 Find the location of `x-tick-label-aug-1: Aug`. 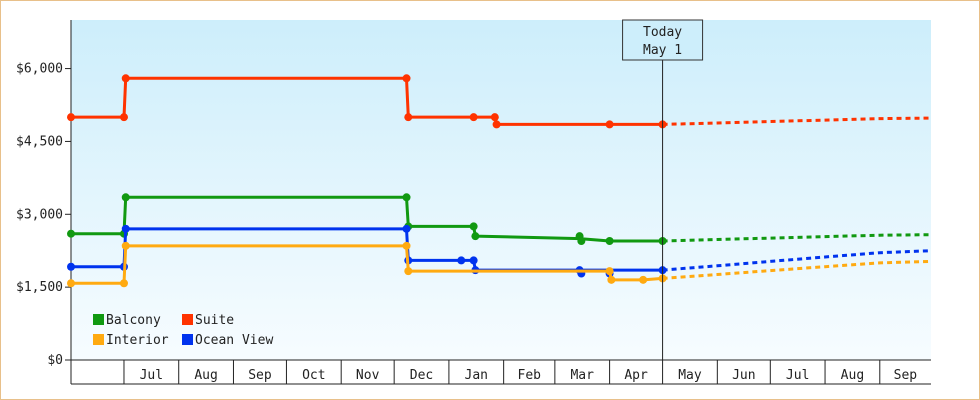

x-tick-label-aug-1: Aug is located at coordinates (205, 375).